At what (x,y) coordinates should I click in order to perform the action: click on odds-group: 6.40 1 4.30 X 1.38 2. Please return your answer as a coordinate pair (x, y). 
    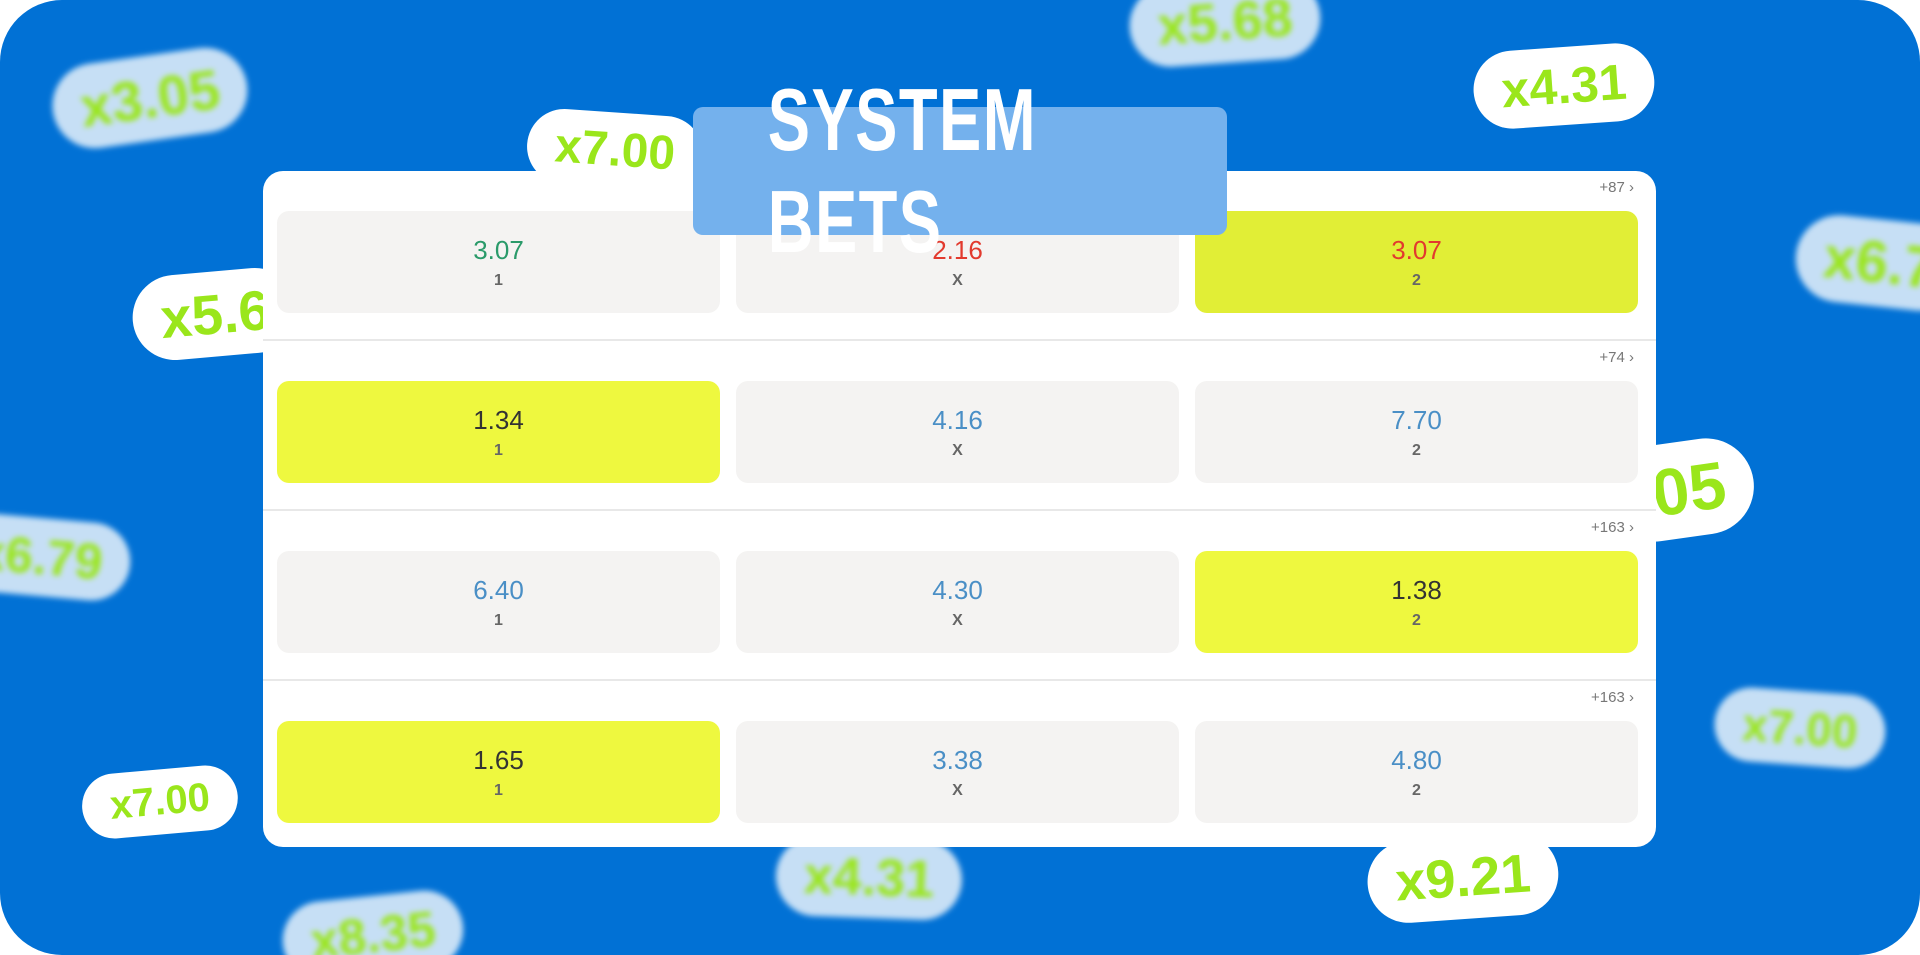
    Looking at the image, I should click on (957, 602).